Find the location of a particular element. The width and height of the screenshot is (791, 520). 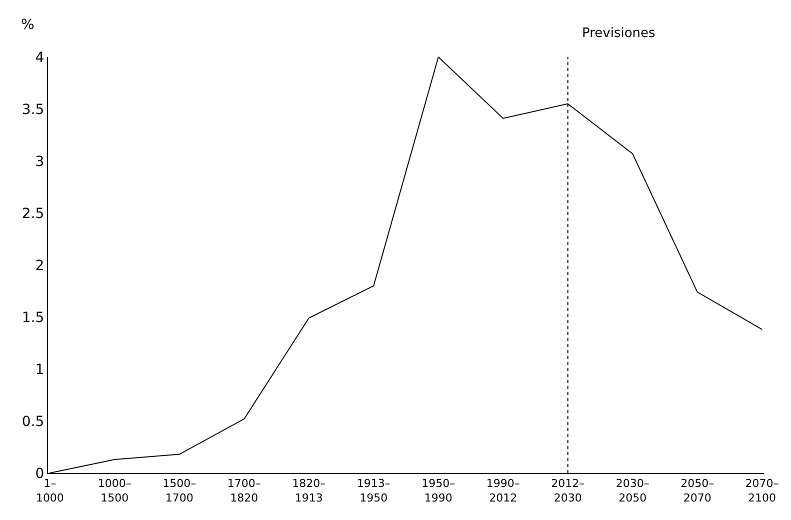

y-tick-label: 2 is located at coordinates (39, 266).